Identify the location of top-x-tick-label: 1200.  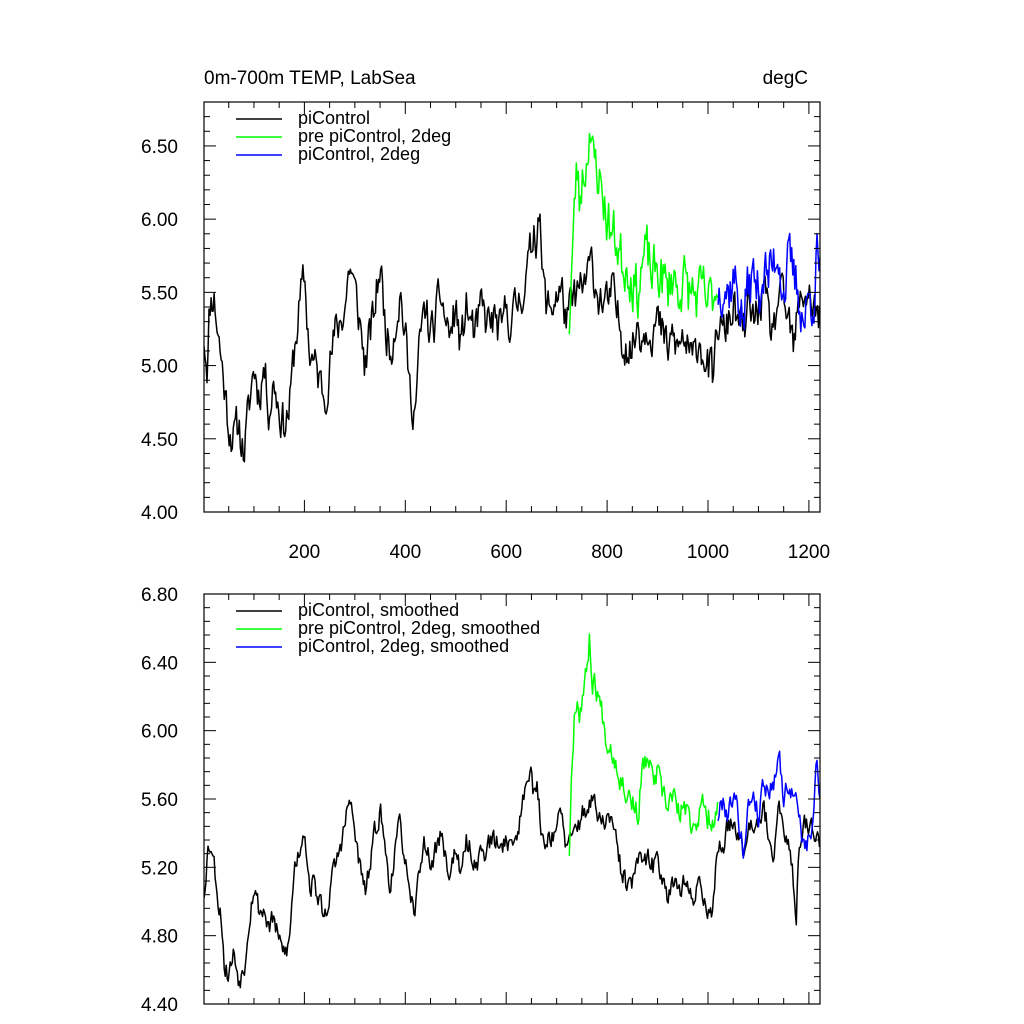
(809, 552).